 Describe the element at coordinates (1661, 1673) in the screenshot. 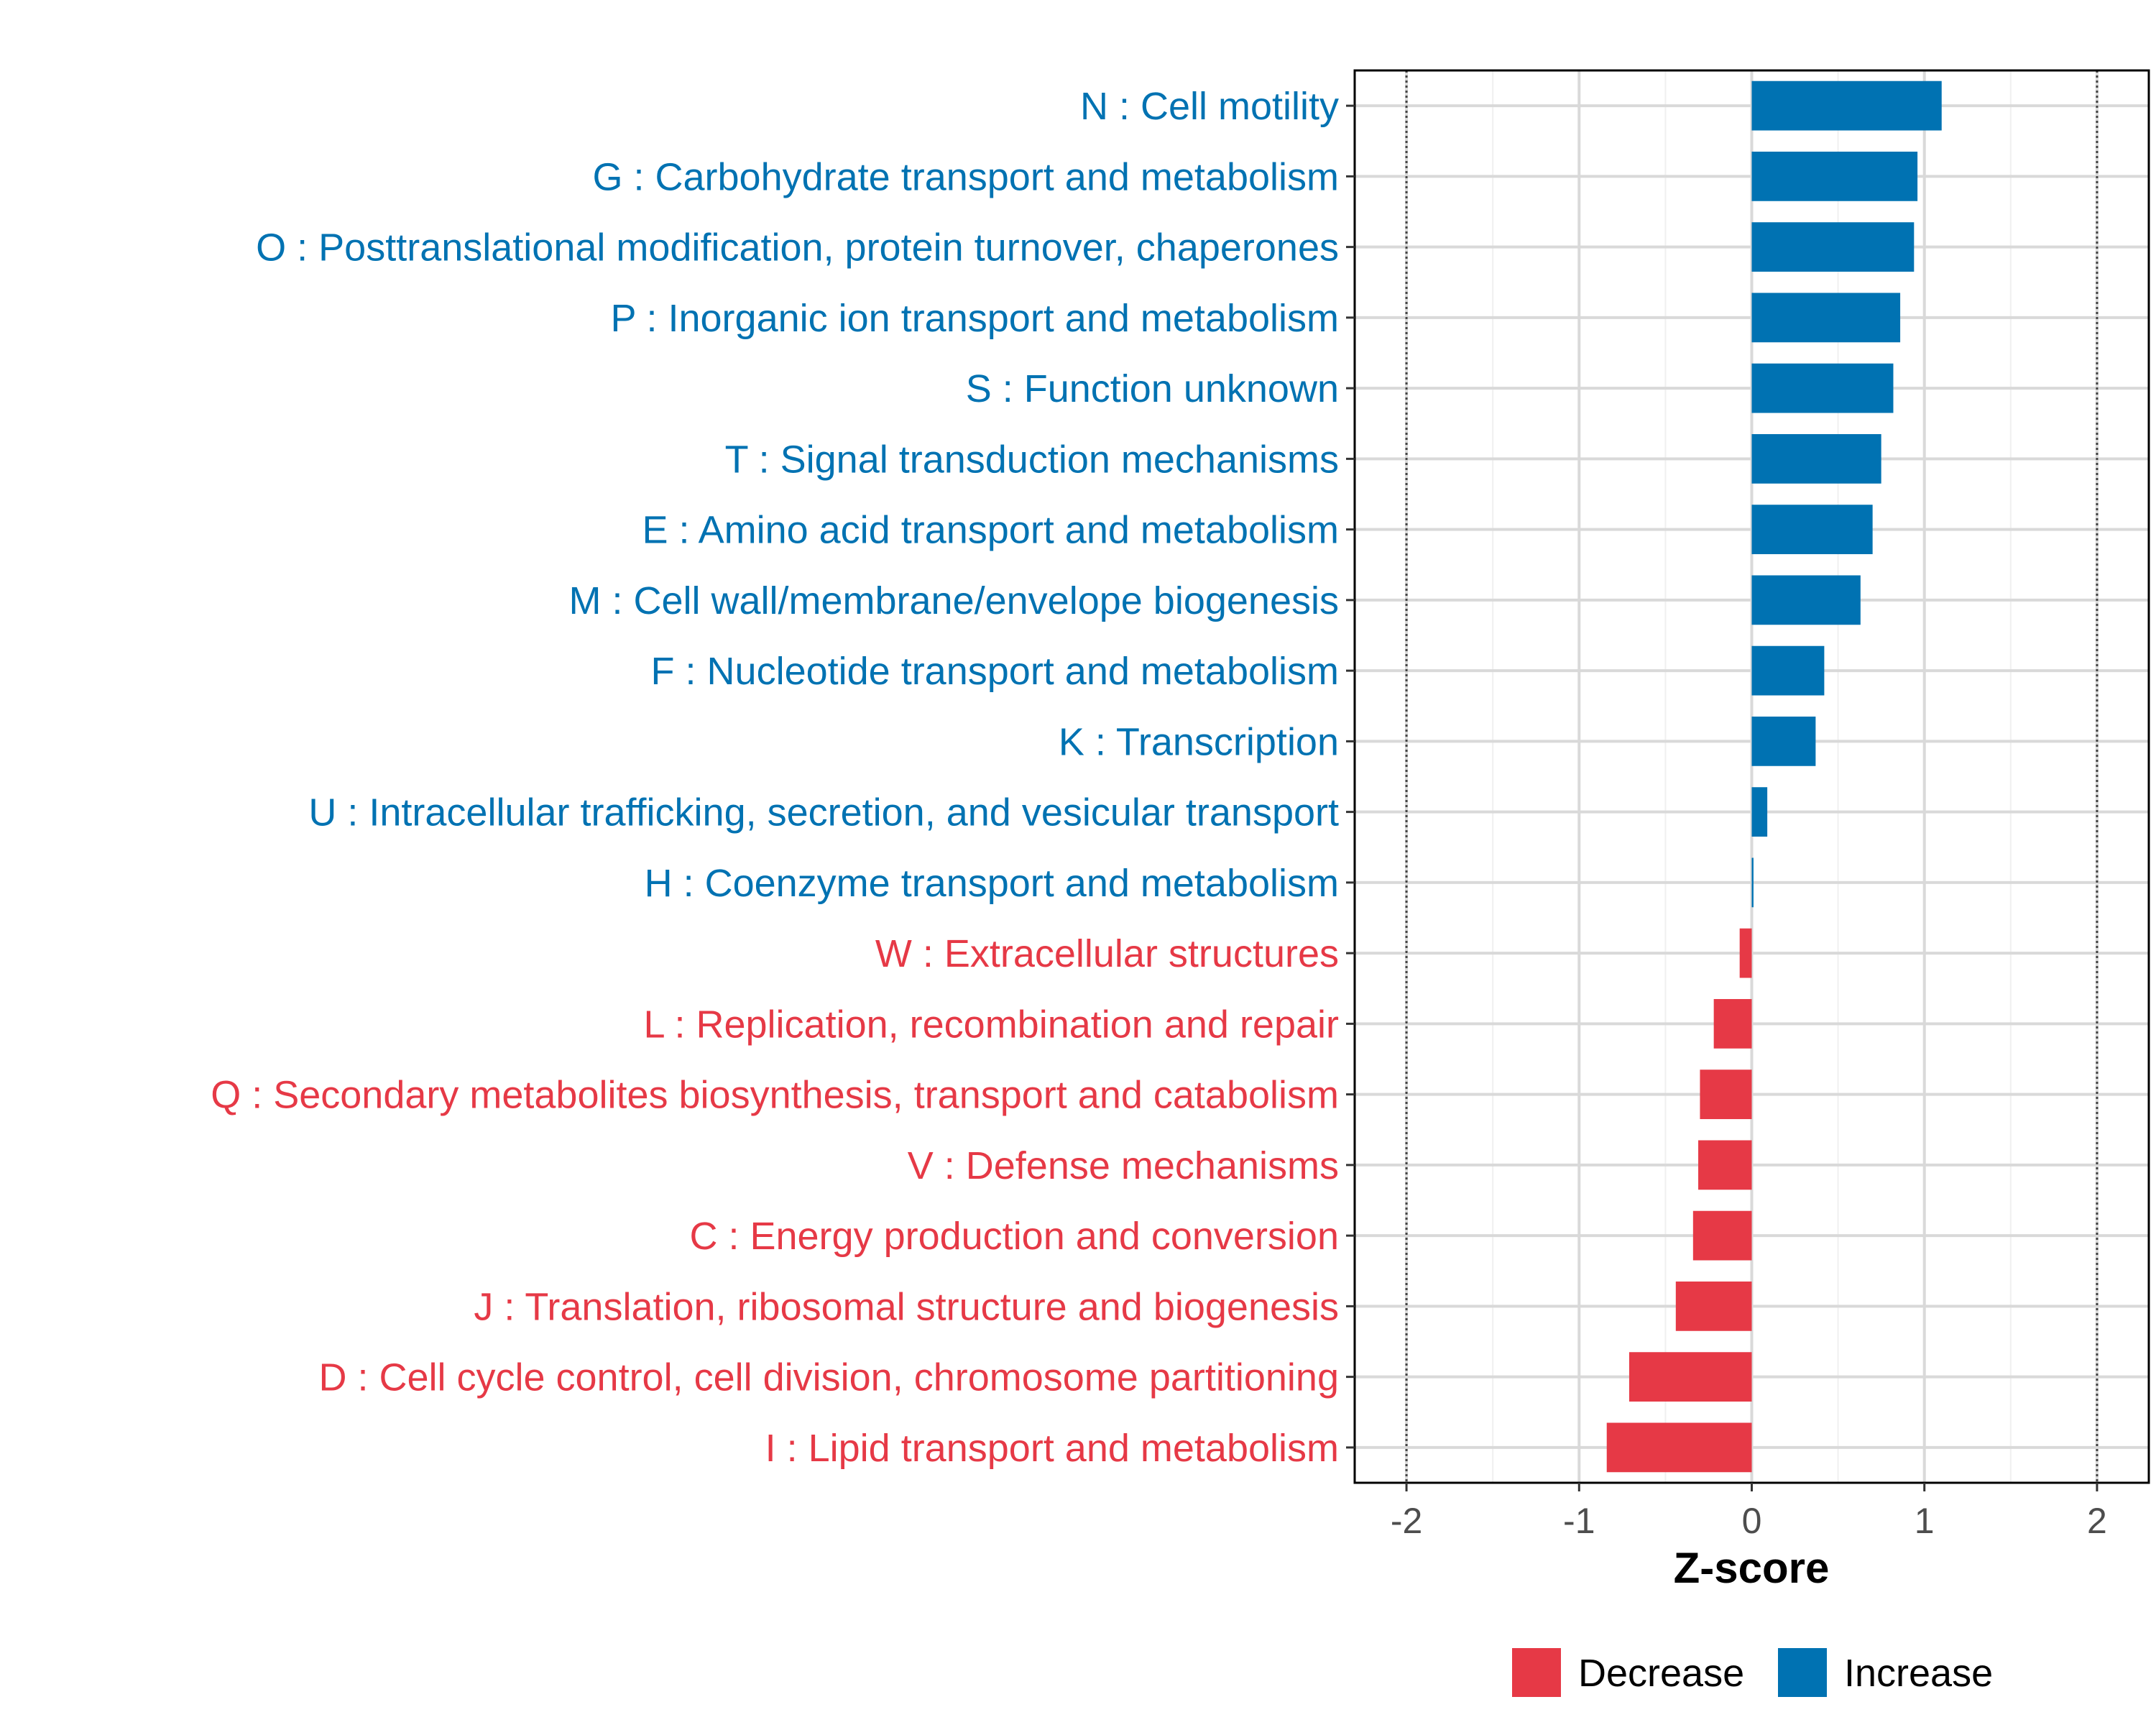

I see `legend-label-decrease: Decrease` at that location.